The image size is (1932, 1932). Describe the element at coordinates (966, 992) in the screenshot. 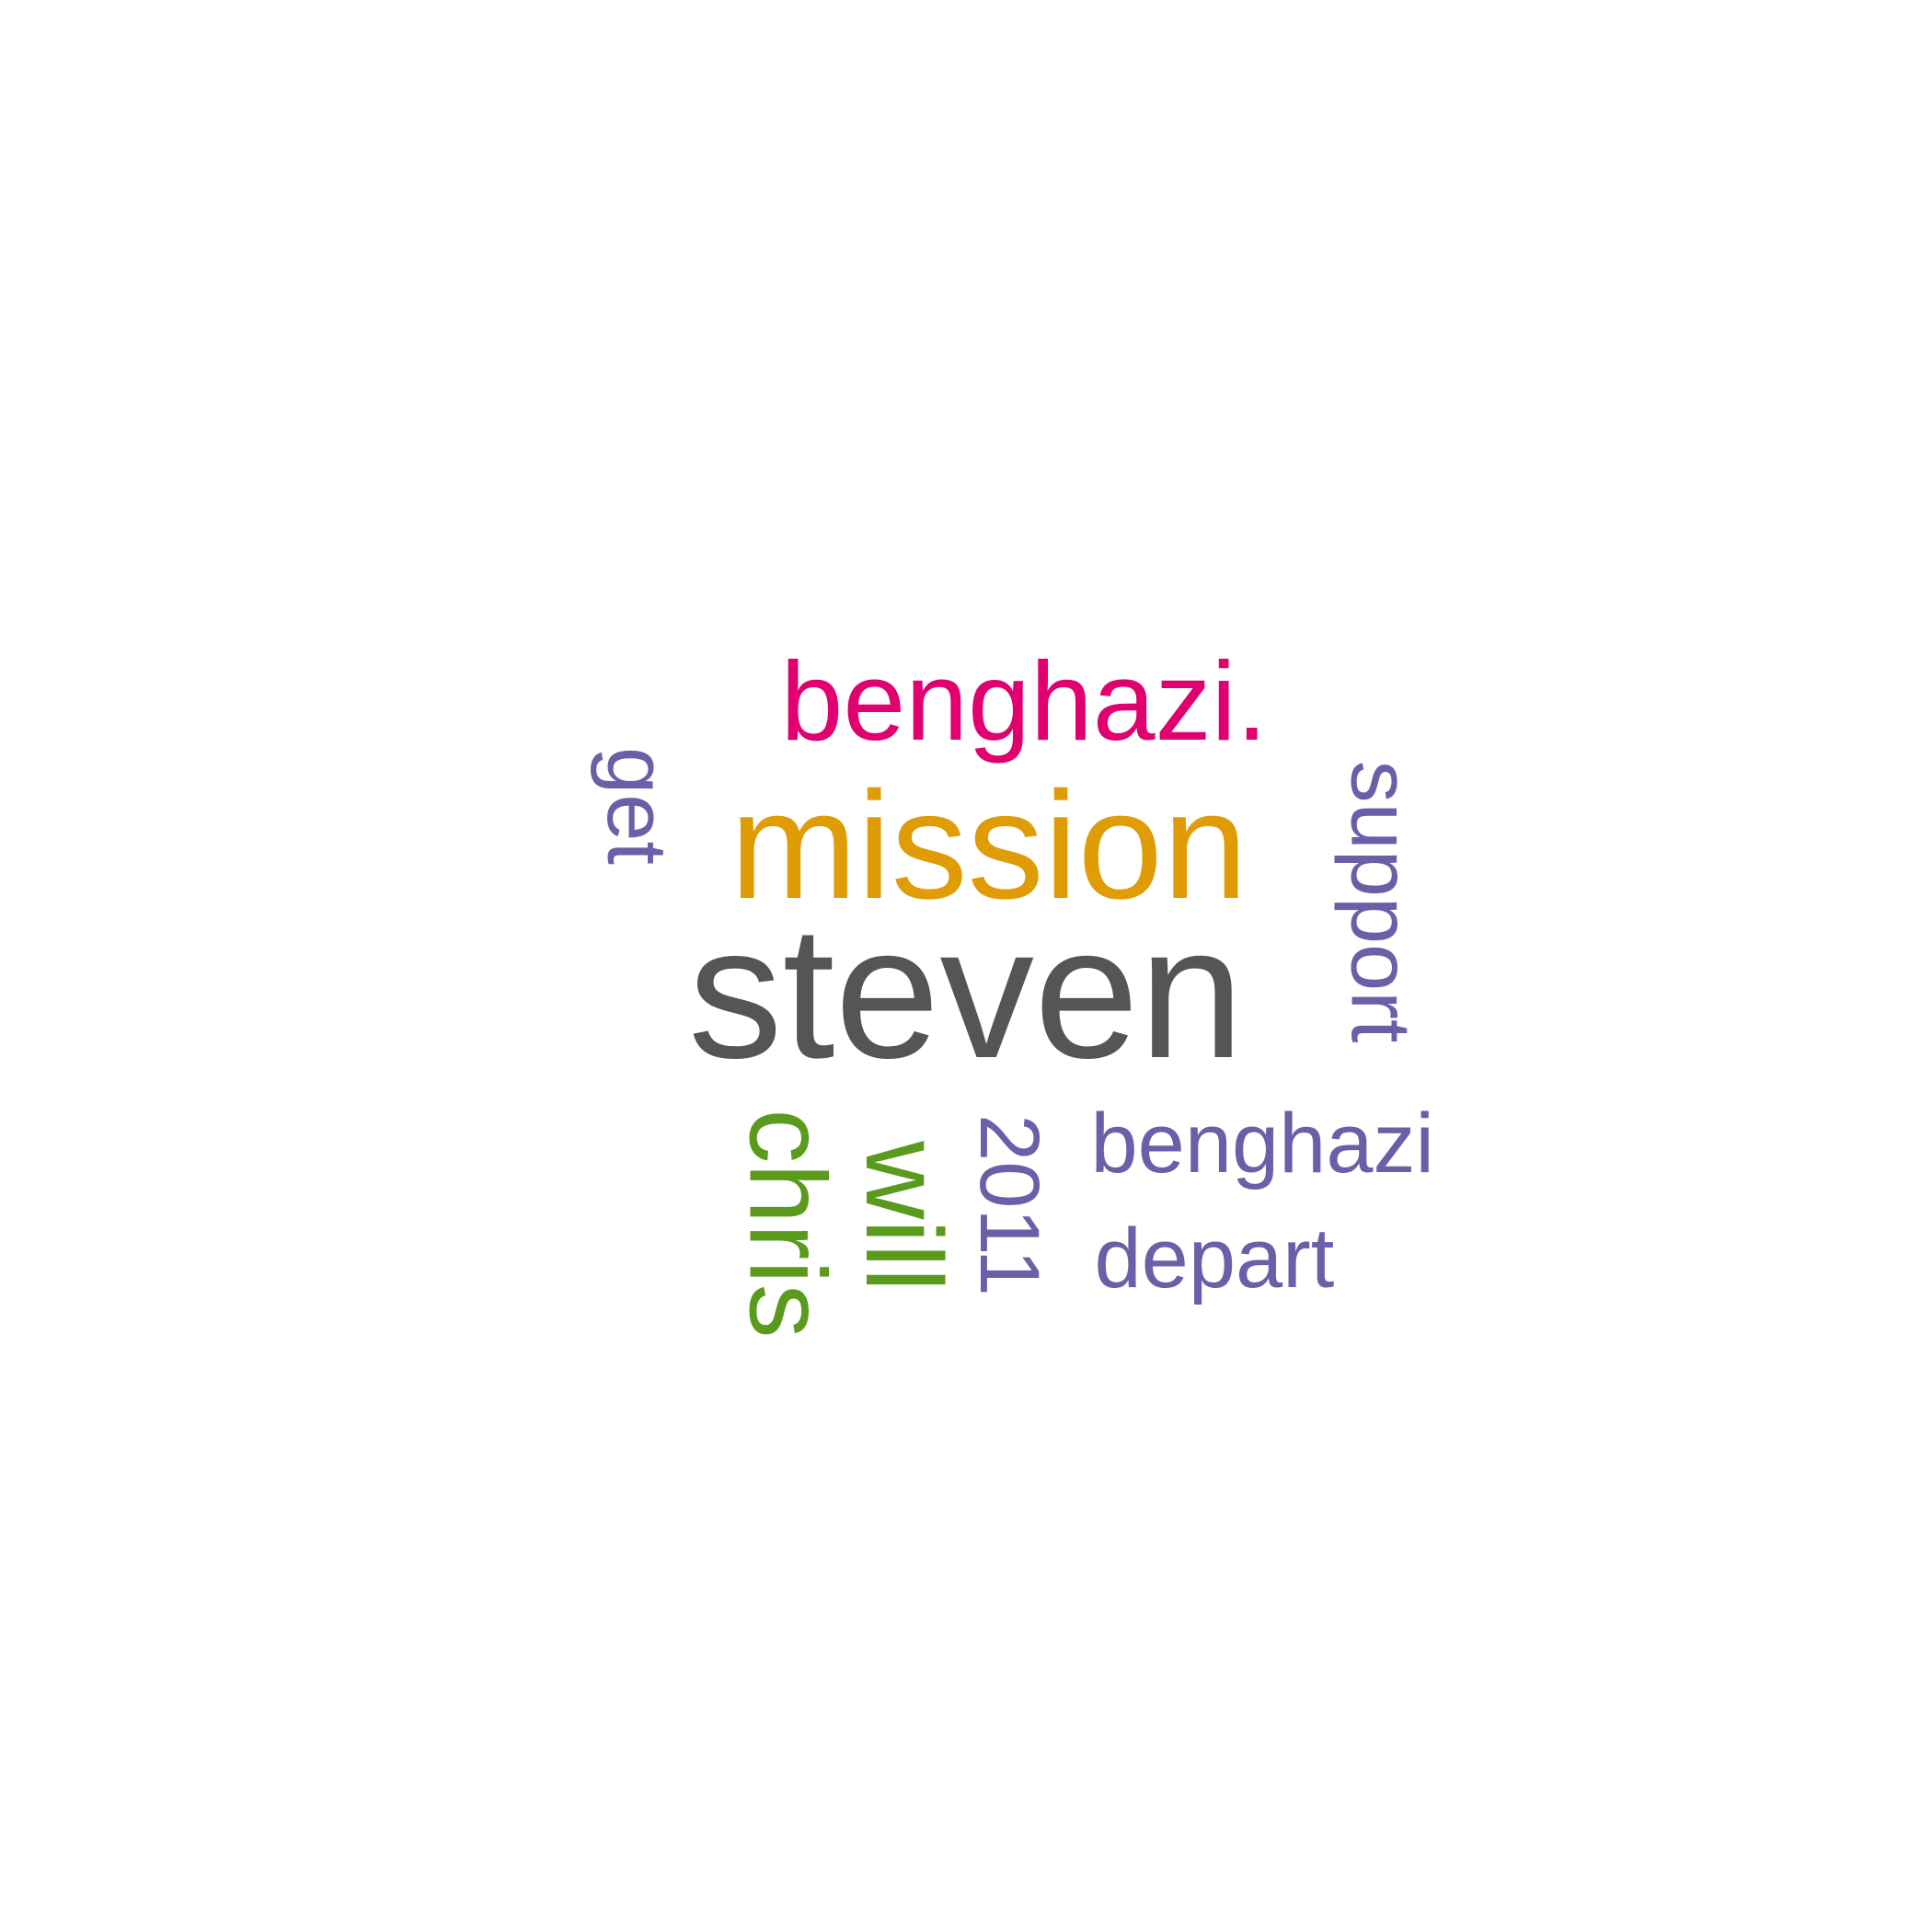

I see `word-steven: steven` at that location.